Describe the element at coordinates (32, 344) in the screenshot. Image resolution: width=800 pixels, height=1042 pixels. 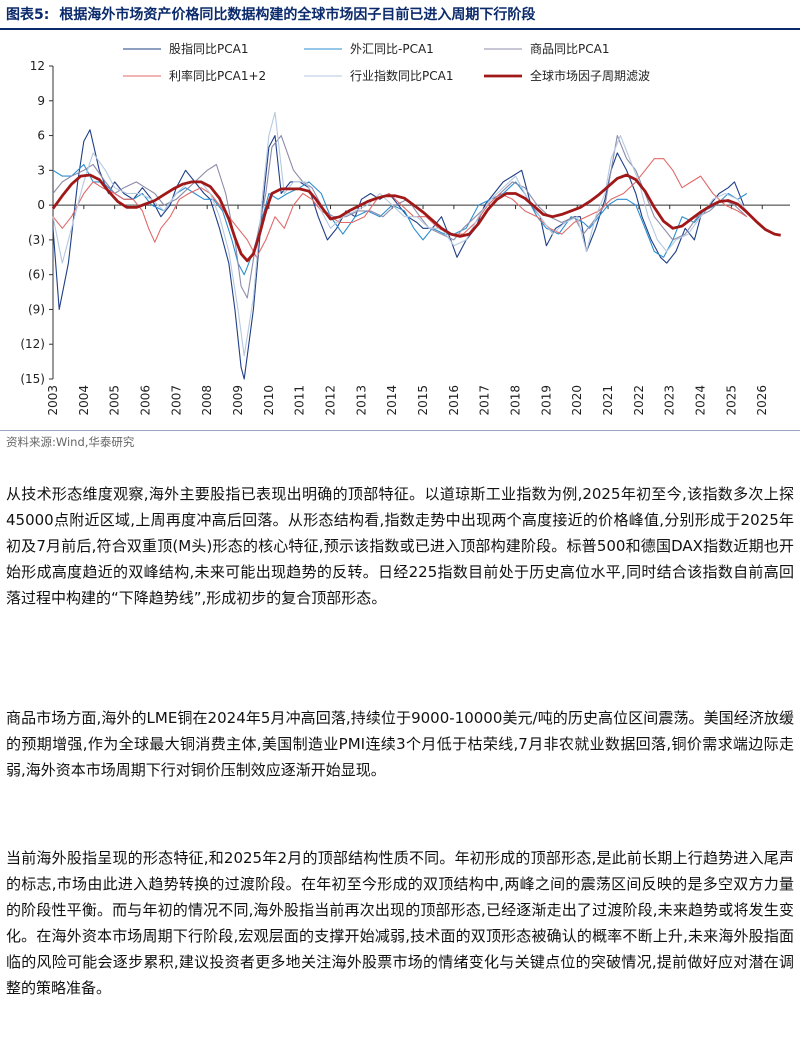
I see `y-tick-label: (12)` at that location.